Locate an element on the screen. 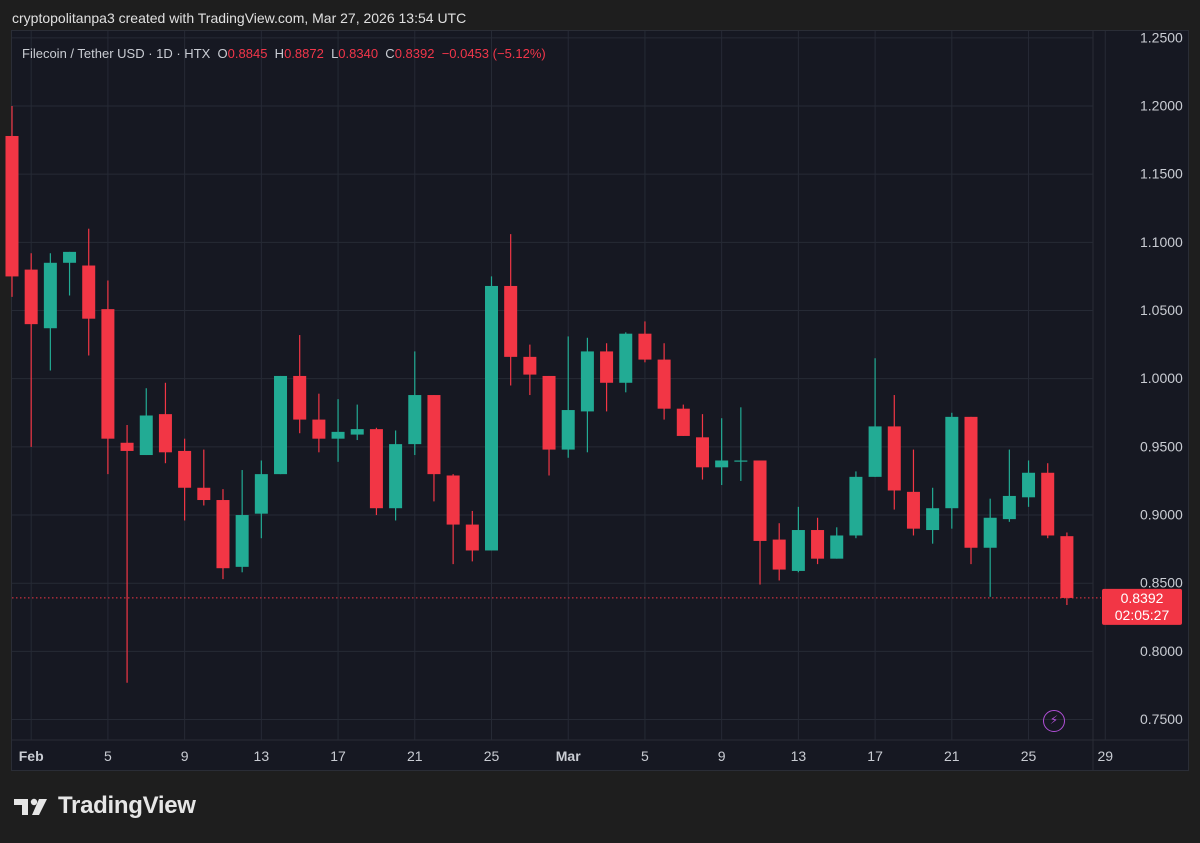 The height and width of the screenshot is (843, 1200). y-tick-label: 0.9000 is located at coordinates (1161, 515).